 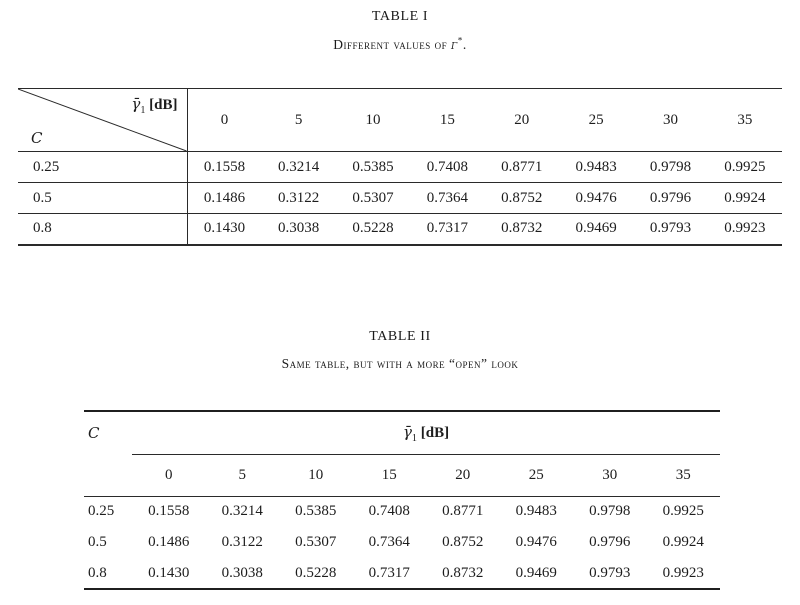 What do you see at coordinates (108, 475) in the screenshot?
I see `empty-stub-cell` at bounding box center [108, 475].